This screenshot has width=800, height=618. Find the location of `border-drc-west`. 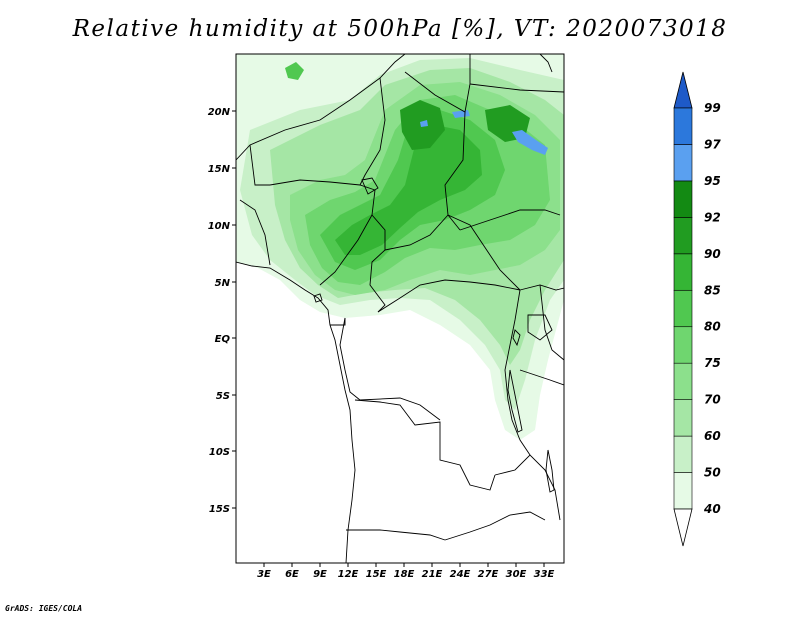

border-drc-west is located at coordinates (390, 369).